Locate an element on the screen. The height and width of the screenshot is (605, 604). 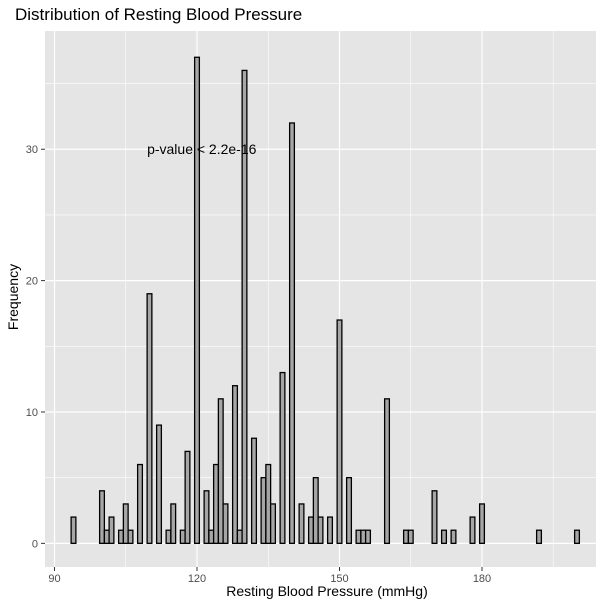
y-tick-label: 20 is located at coordinates (32, 282).